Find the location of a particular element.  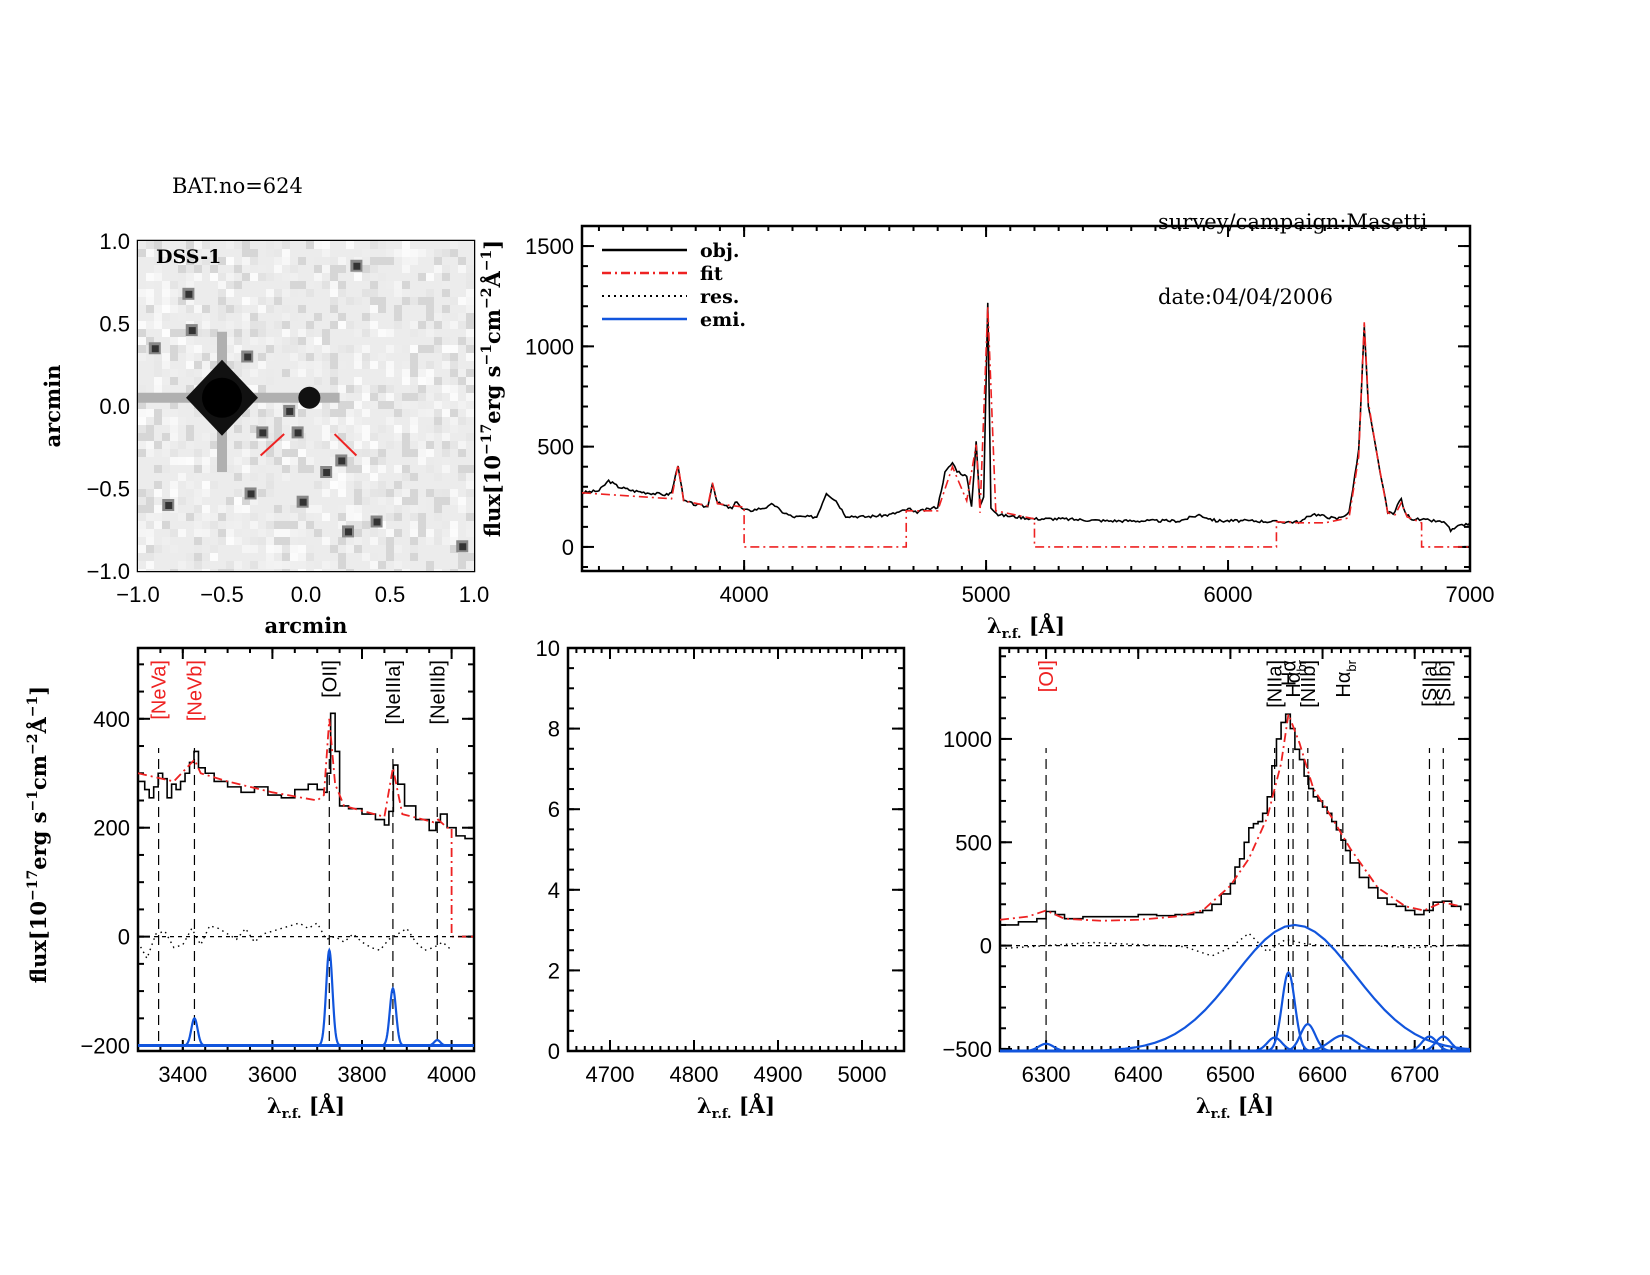

y-tick-label: 6 is located at coordinates (554, 809).